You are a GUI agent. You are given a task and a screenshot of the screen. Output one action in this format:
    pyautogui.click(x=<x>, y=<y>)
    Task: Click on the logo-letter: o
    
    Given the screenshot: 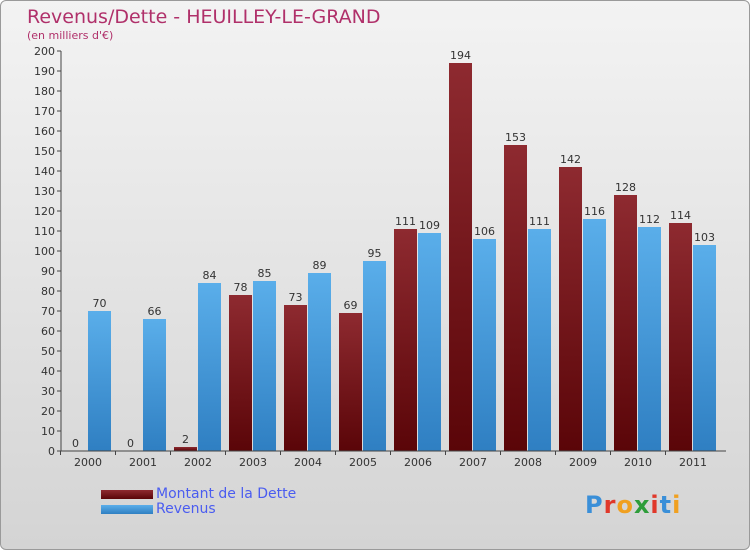 What is the action you would take?
    pyautogui.click(x=625, y=505)
    